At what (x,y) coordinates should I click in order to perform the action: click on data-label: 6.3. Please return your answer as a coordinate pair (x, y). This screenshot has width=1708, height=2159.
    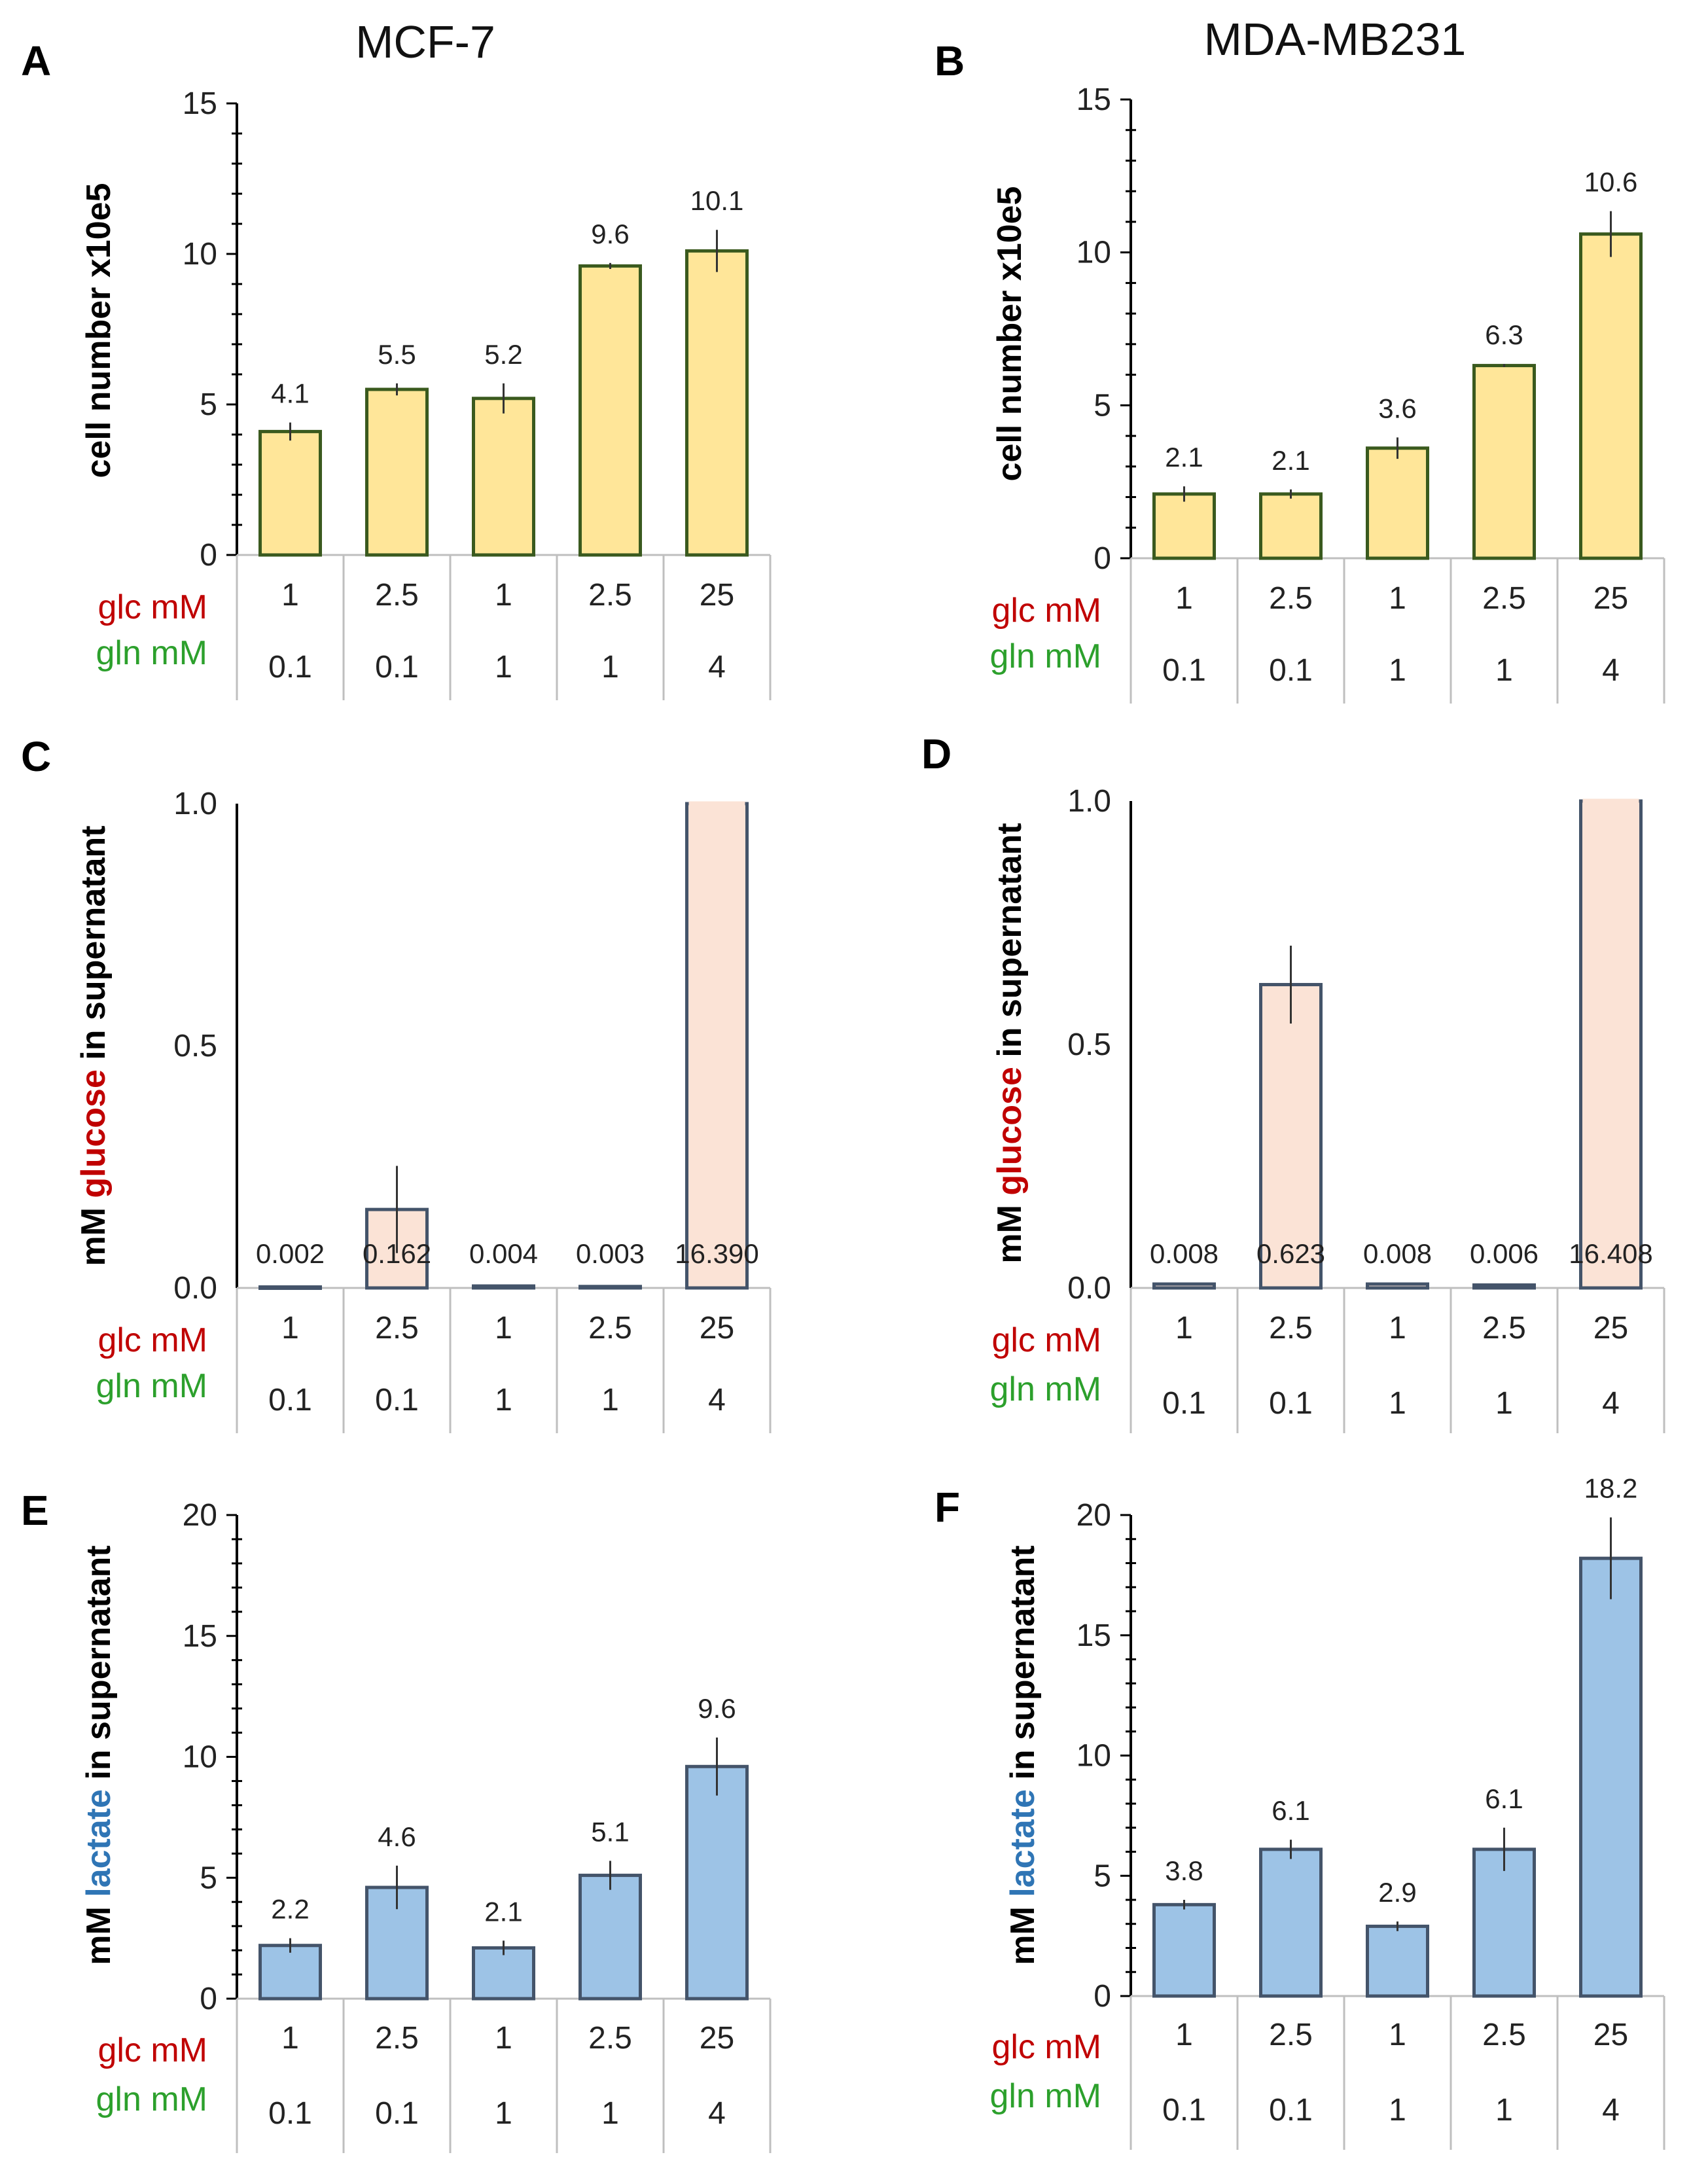
    Looking at the image, I should click on (1504, 334).